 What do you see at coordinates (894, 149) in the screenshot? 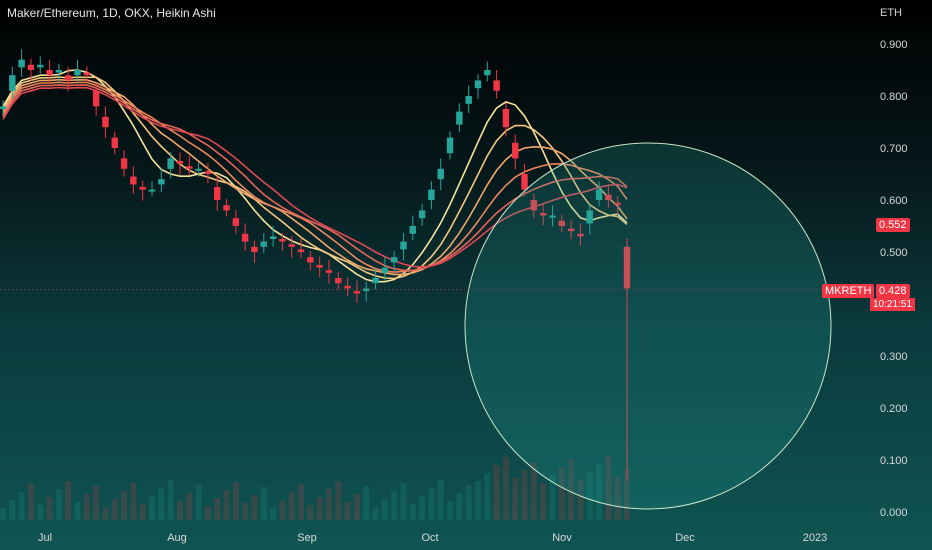
I see `y-tick-label: 0.700` at bounding box center [894, 149].